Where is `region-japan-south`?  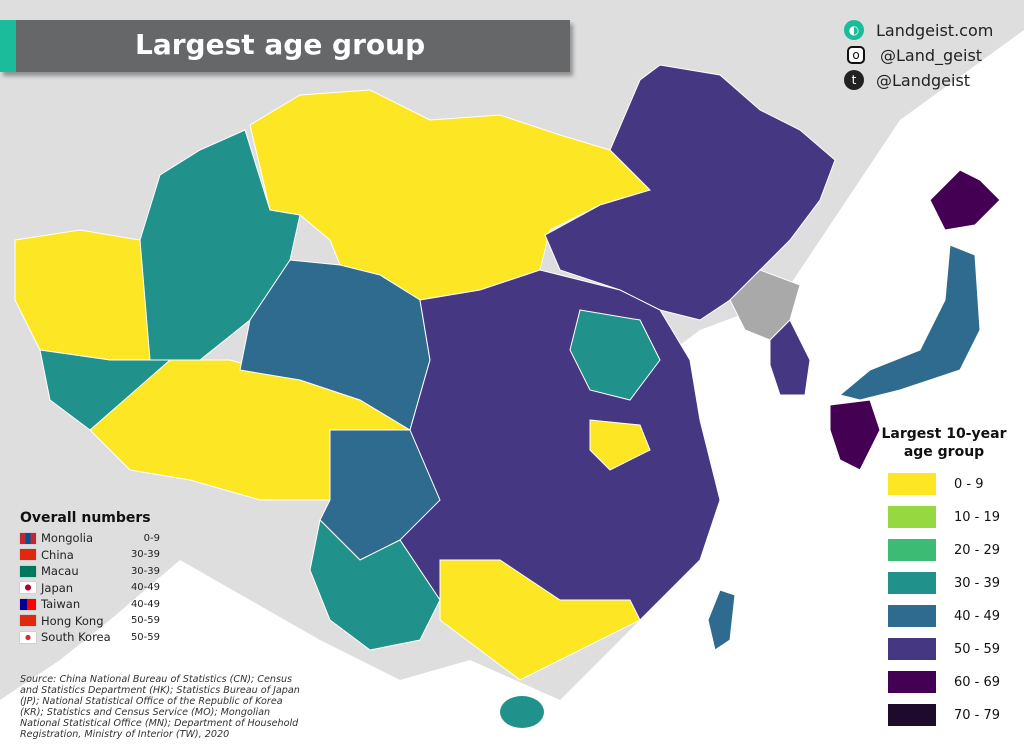
region-japan-south is located at coordinates (855, 435).